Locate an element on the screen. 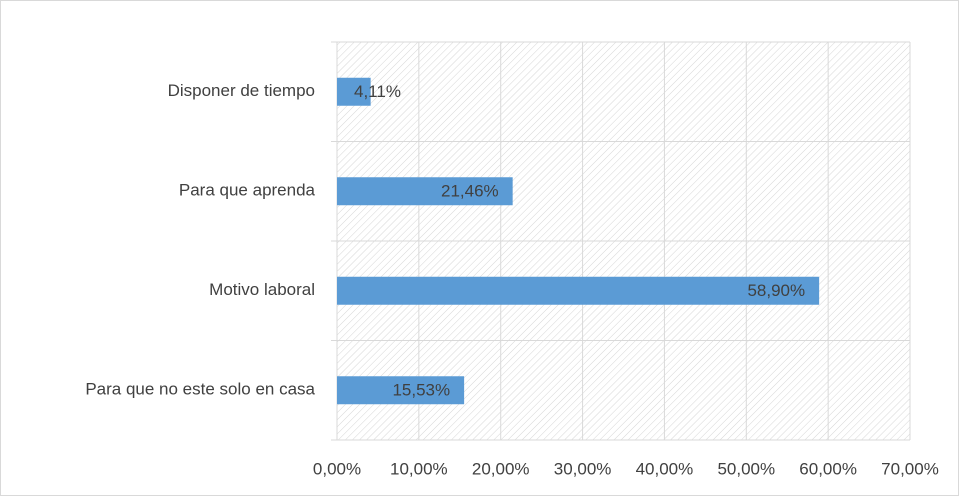 Image resolution: width=960 pixels, height=497 pixels. x-tick-label: 70,00% is located at coordinates (910, 468).